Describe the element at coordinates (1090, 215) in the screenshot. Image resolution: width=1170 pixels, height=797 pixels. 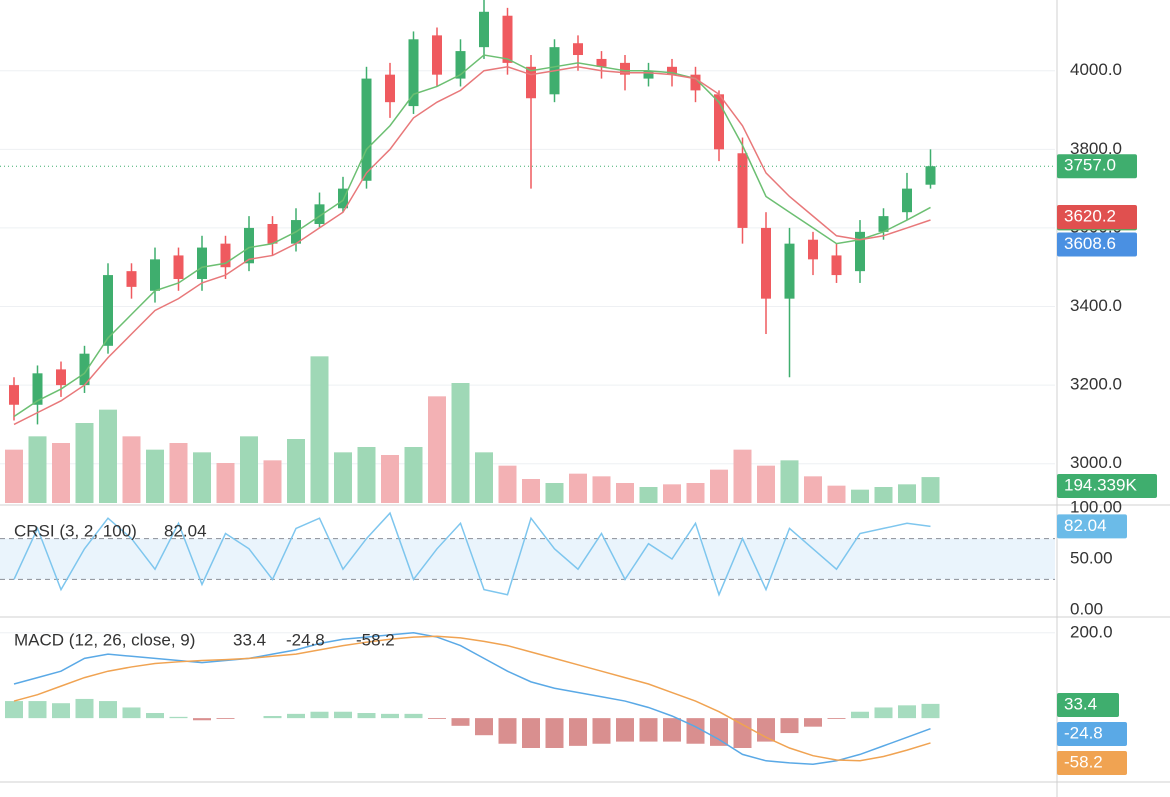
I see `price-label: 3620.2` at that location.